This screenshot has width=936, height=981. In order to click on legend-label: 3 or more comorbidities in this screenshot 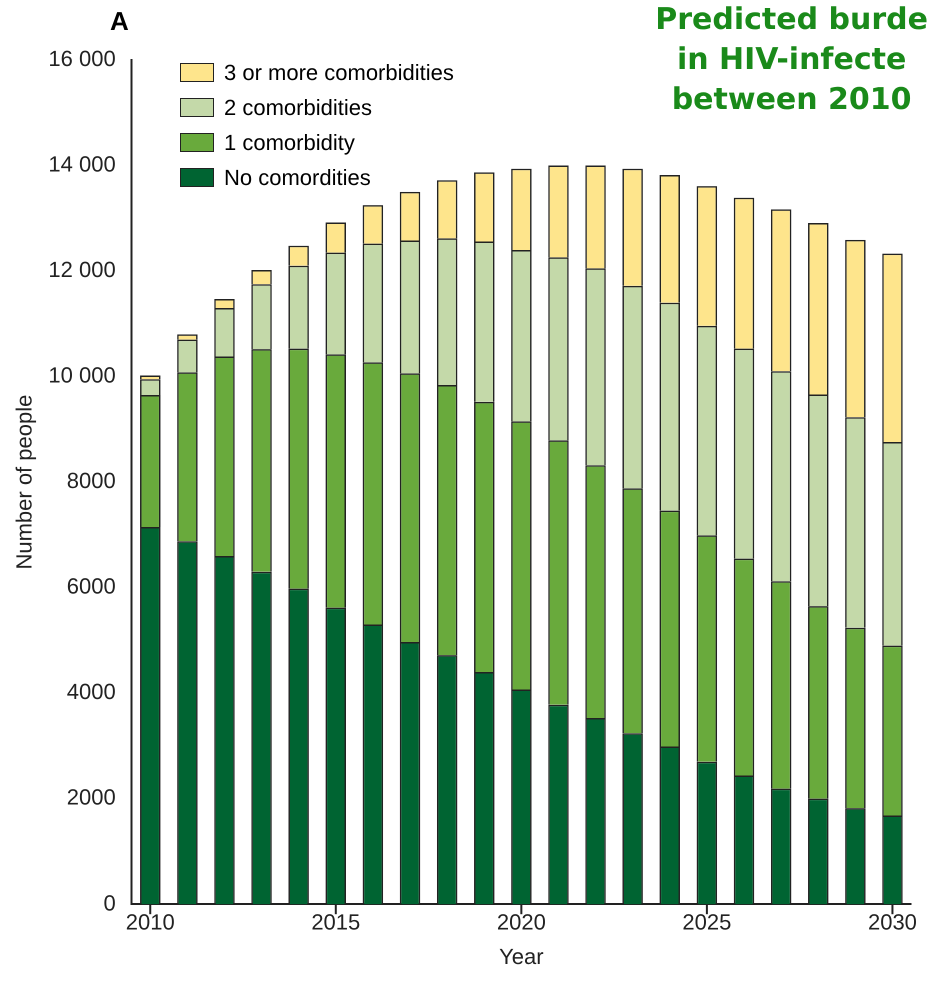, I will do `click(339, 73)`.